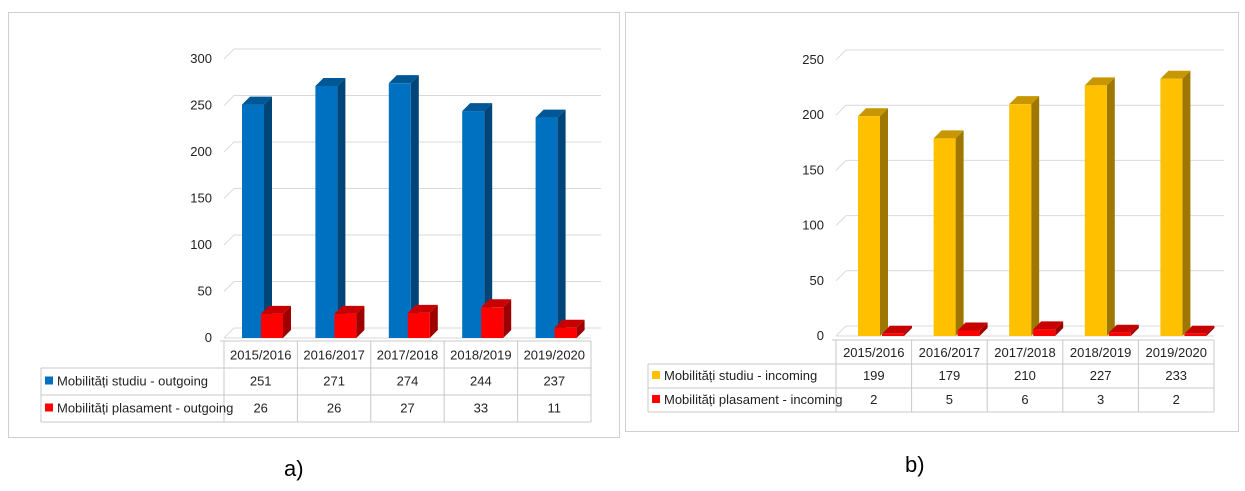  What do you see at coordinates (949, 352) in the screenshot?
I see `b-x-tick-label: 2016/2017` at bounding box center [949, 352].